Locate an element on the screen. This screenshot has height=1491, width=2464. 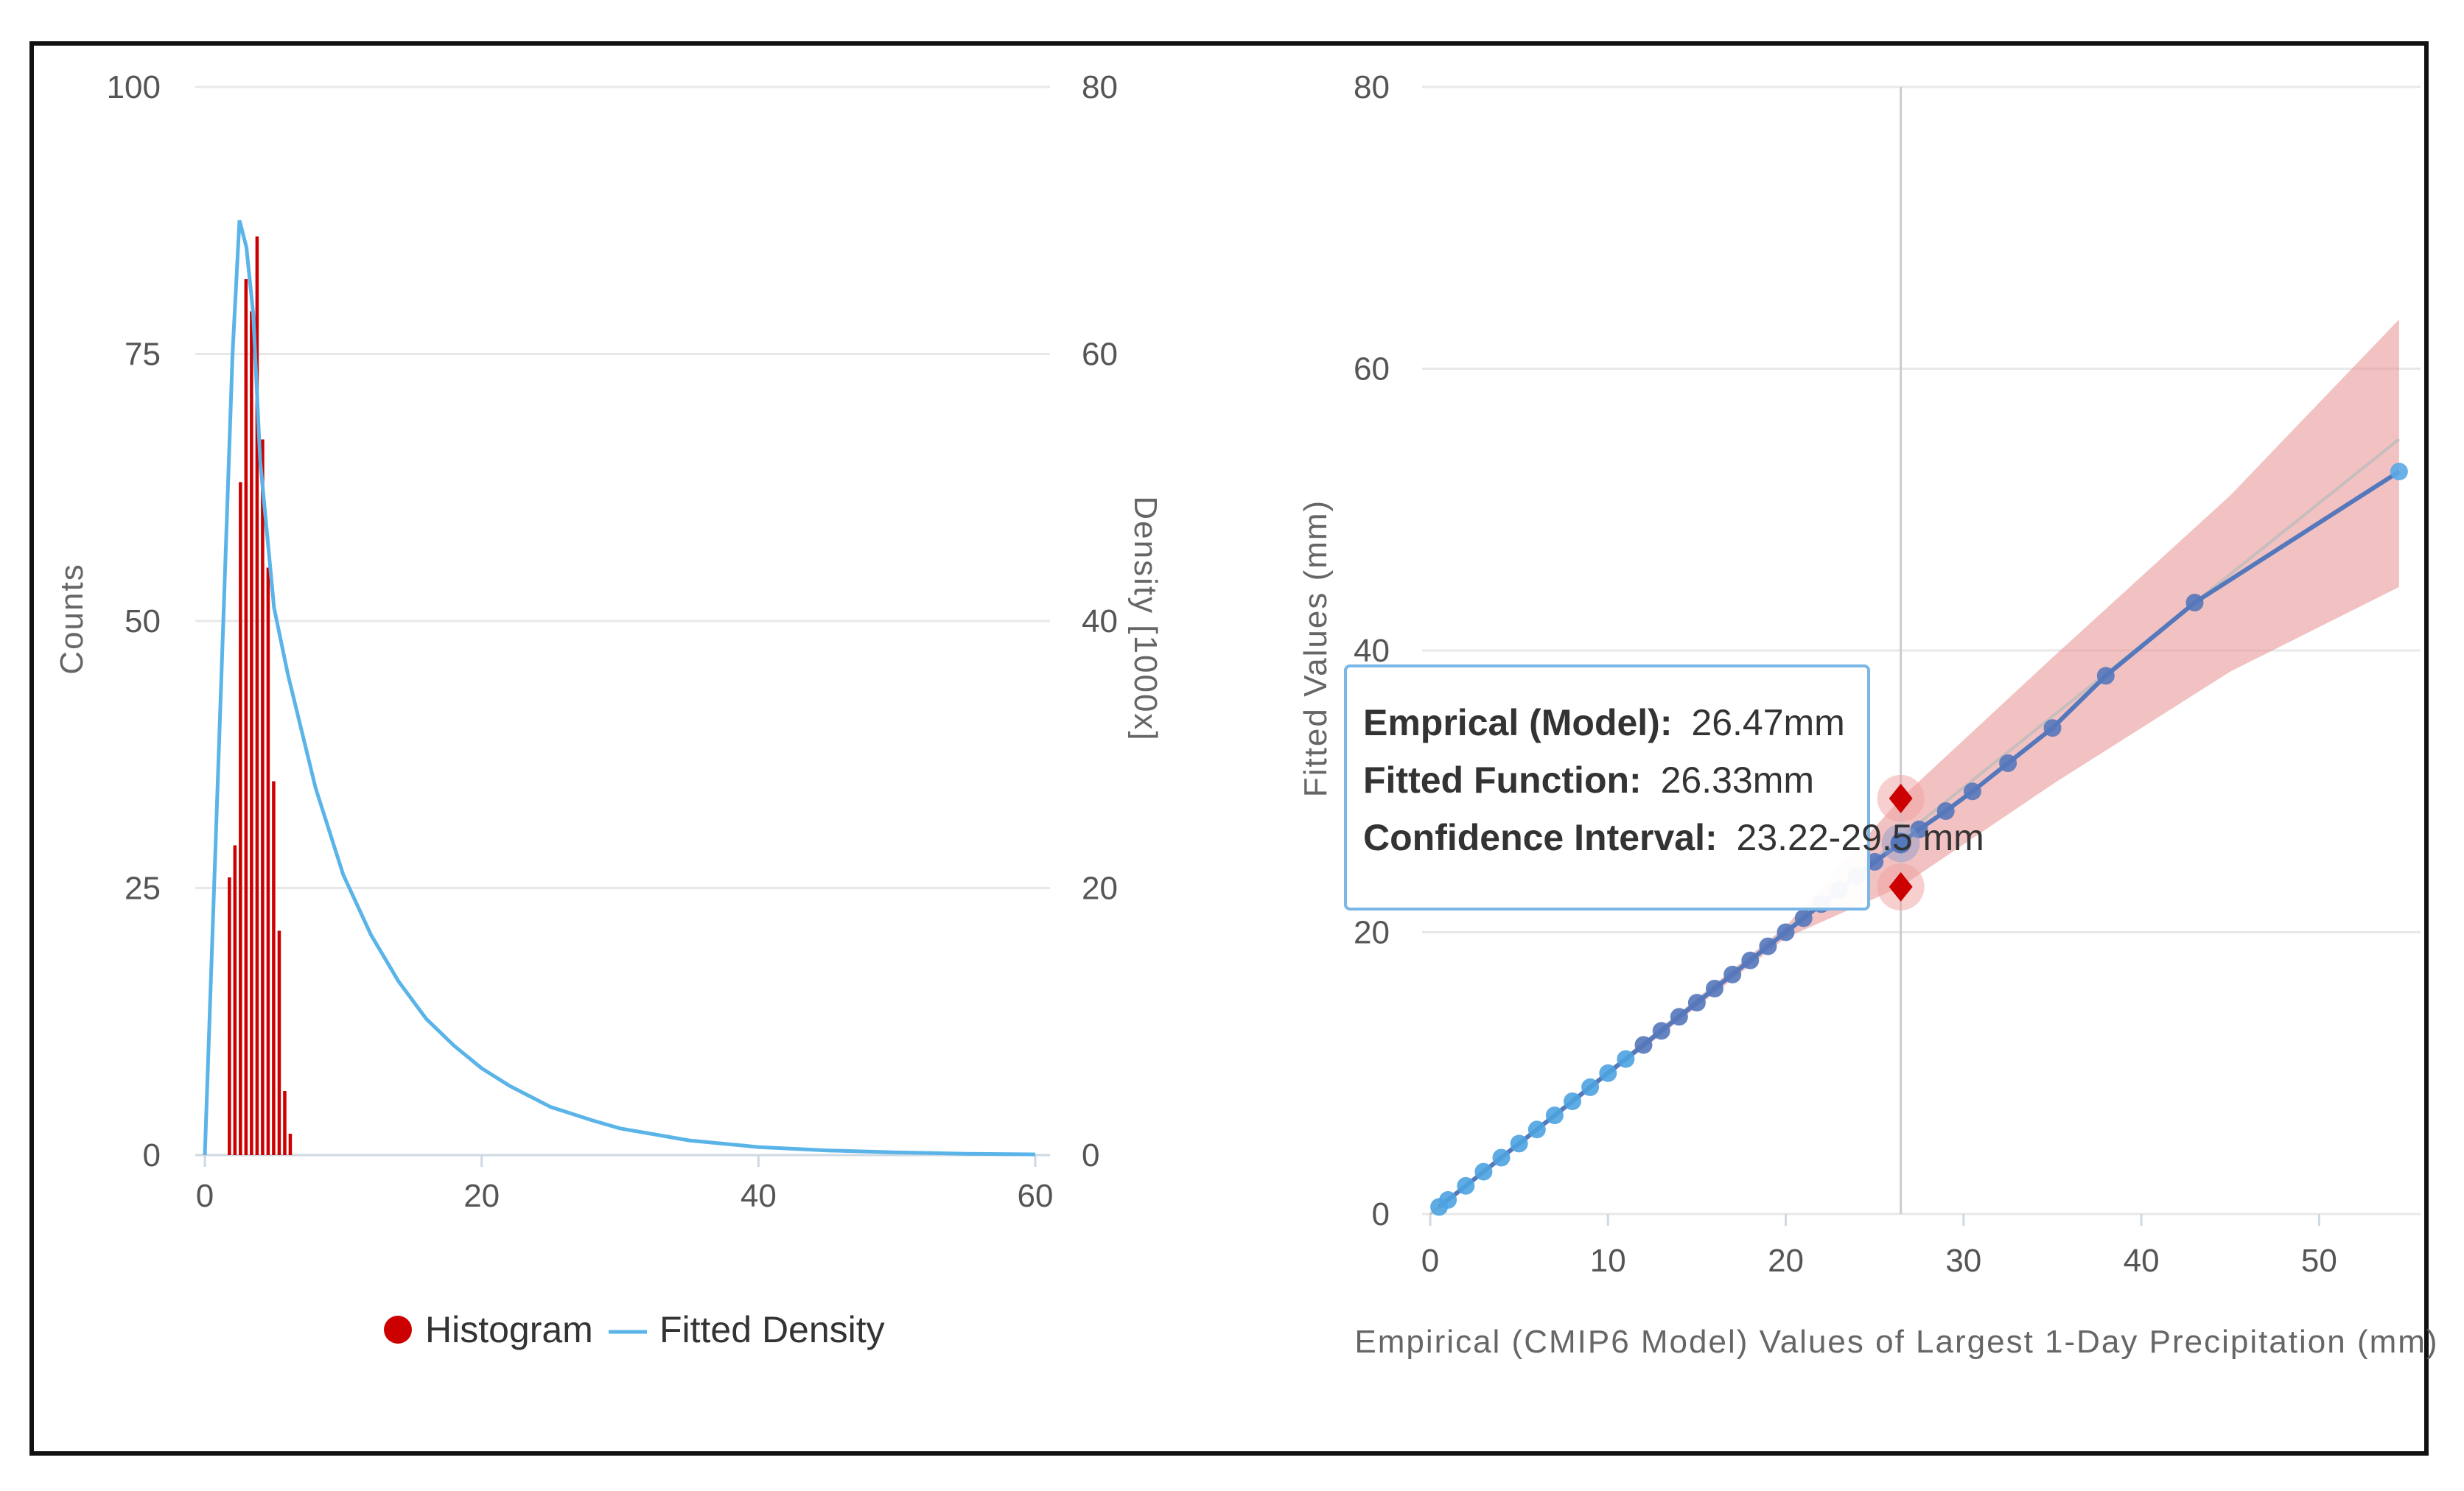
tooltip-line-confidence: Confidence Interval: 23.22-29.5 mm is located at coordinates (1673, 838).